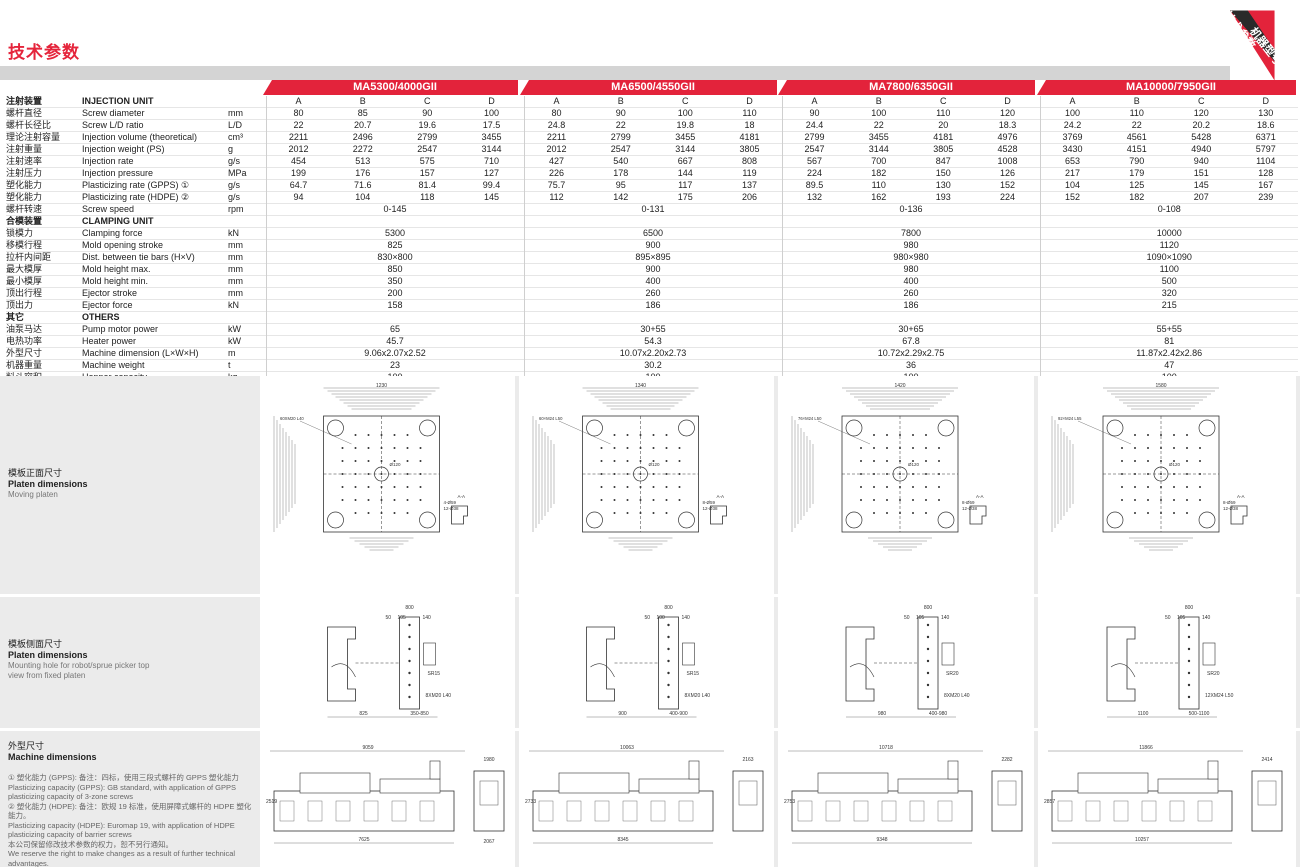 The height and width of the screenshot is (867, 1300). Describe the element at coordinates (900, 474) in the screenshot. I see `center-hole` at that location.